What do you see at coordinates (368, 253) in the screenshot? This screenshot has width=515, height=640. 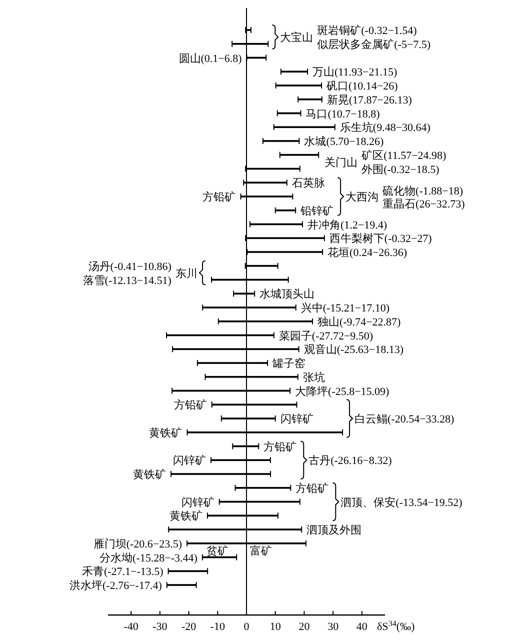 I see `category: 花垣(0.24−26.36)` at bounding box center [368, 253].